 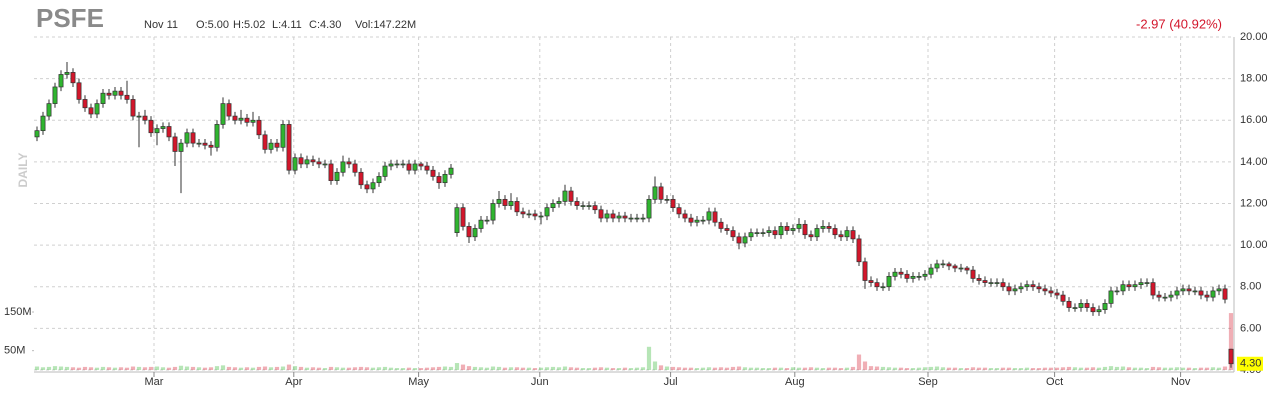 What do you see at coordinates (671, 382) in the screenshot?
I see `x-tick-label: Jul` at bounding box center [671, 382].